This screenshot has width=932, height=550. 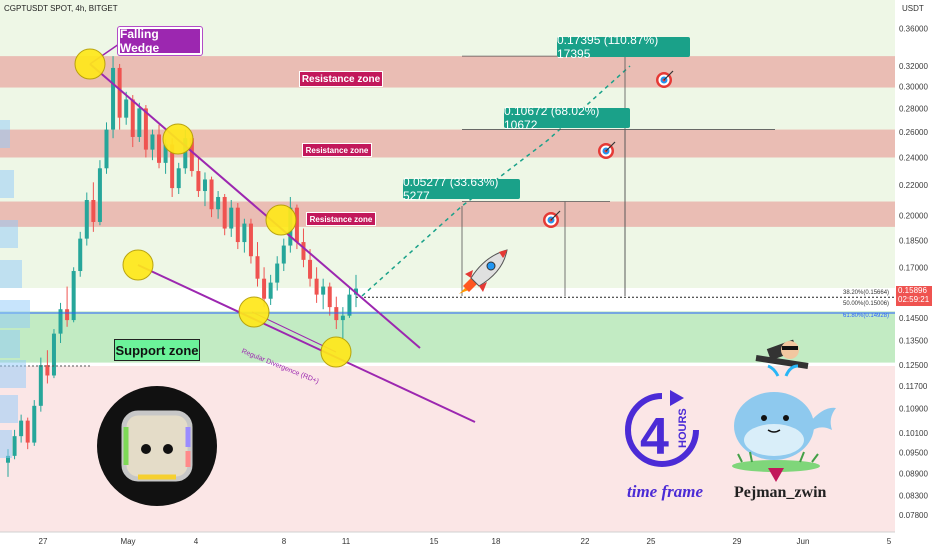 I want to click on resistance-zone-label-middle: Resistance zone, so click(x=337, y=150).